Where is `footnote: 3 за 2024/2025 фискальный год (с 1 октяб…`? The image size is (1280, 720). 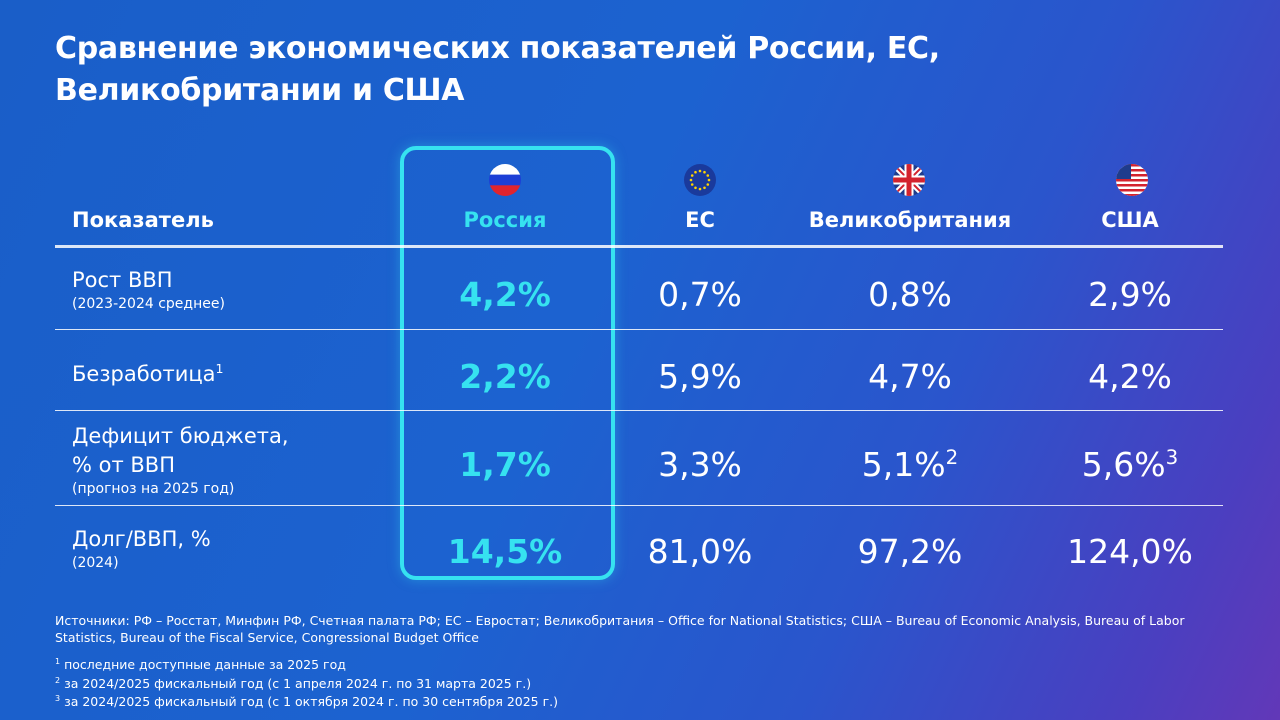 footnote: 3 за 2024/2025 фискальный год (с 1 октяб… is located at coordinates (307, 702).